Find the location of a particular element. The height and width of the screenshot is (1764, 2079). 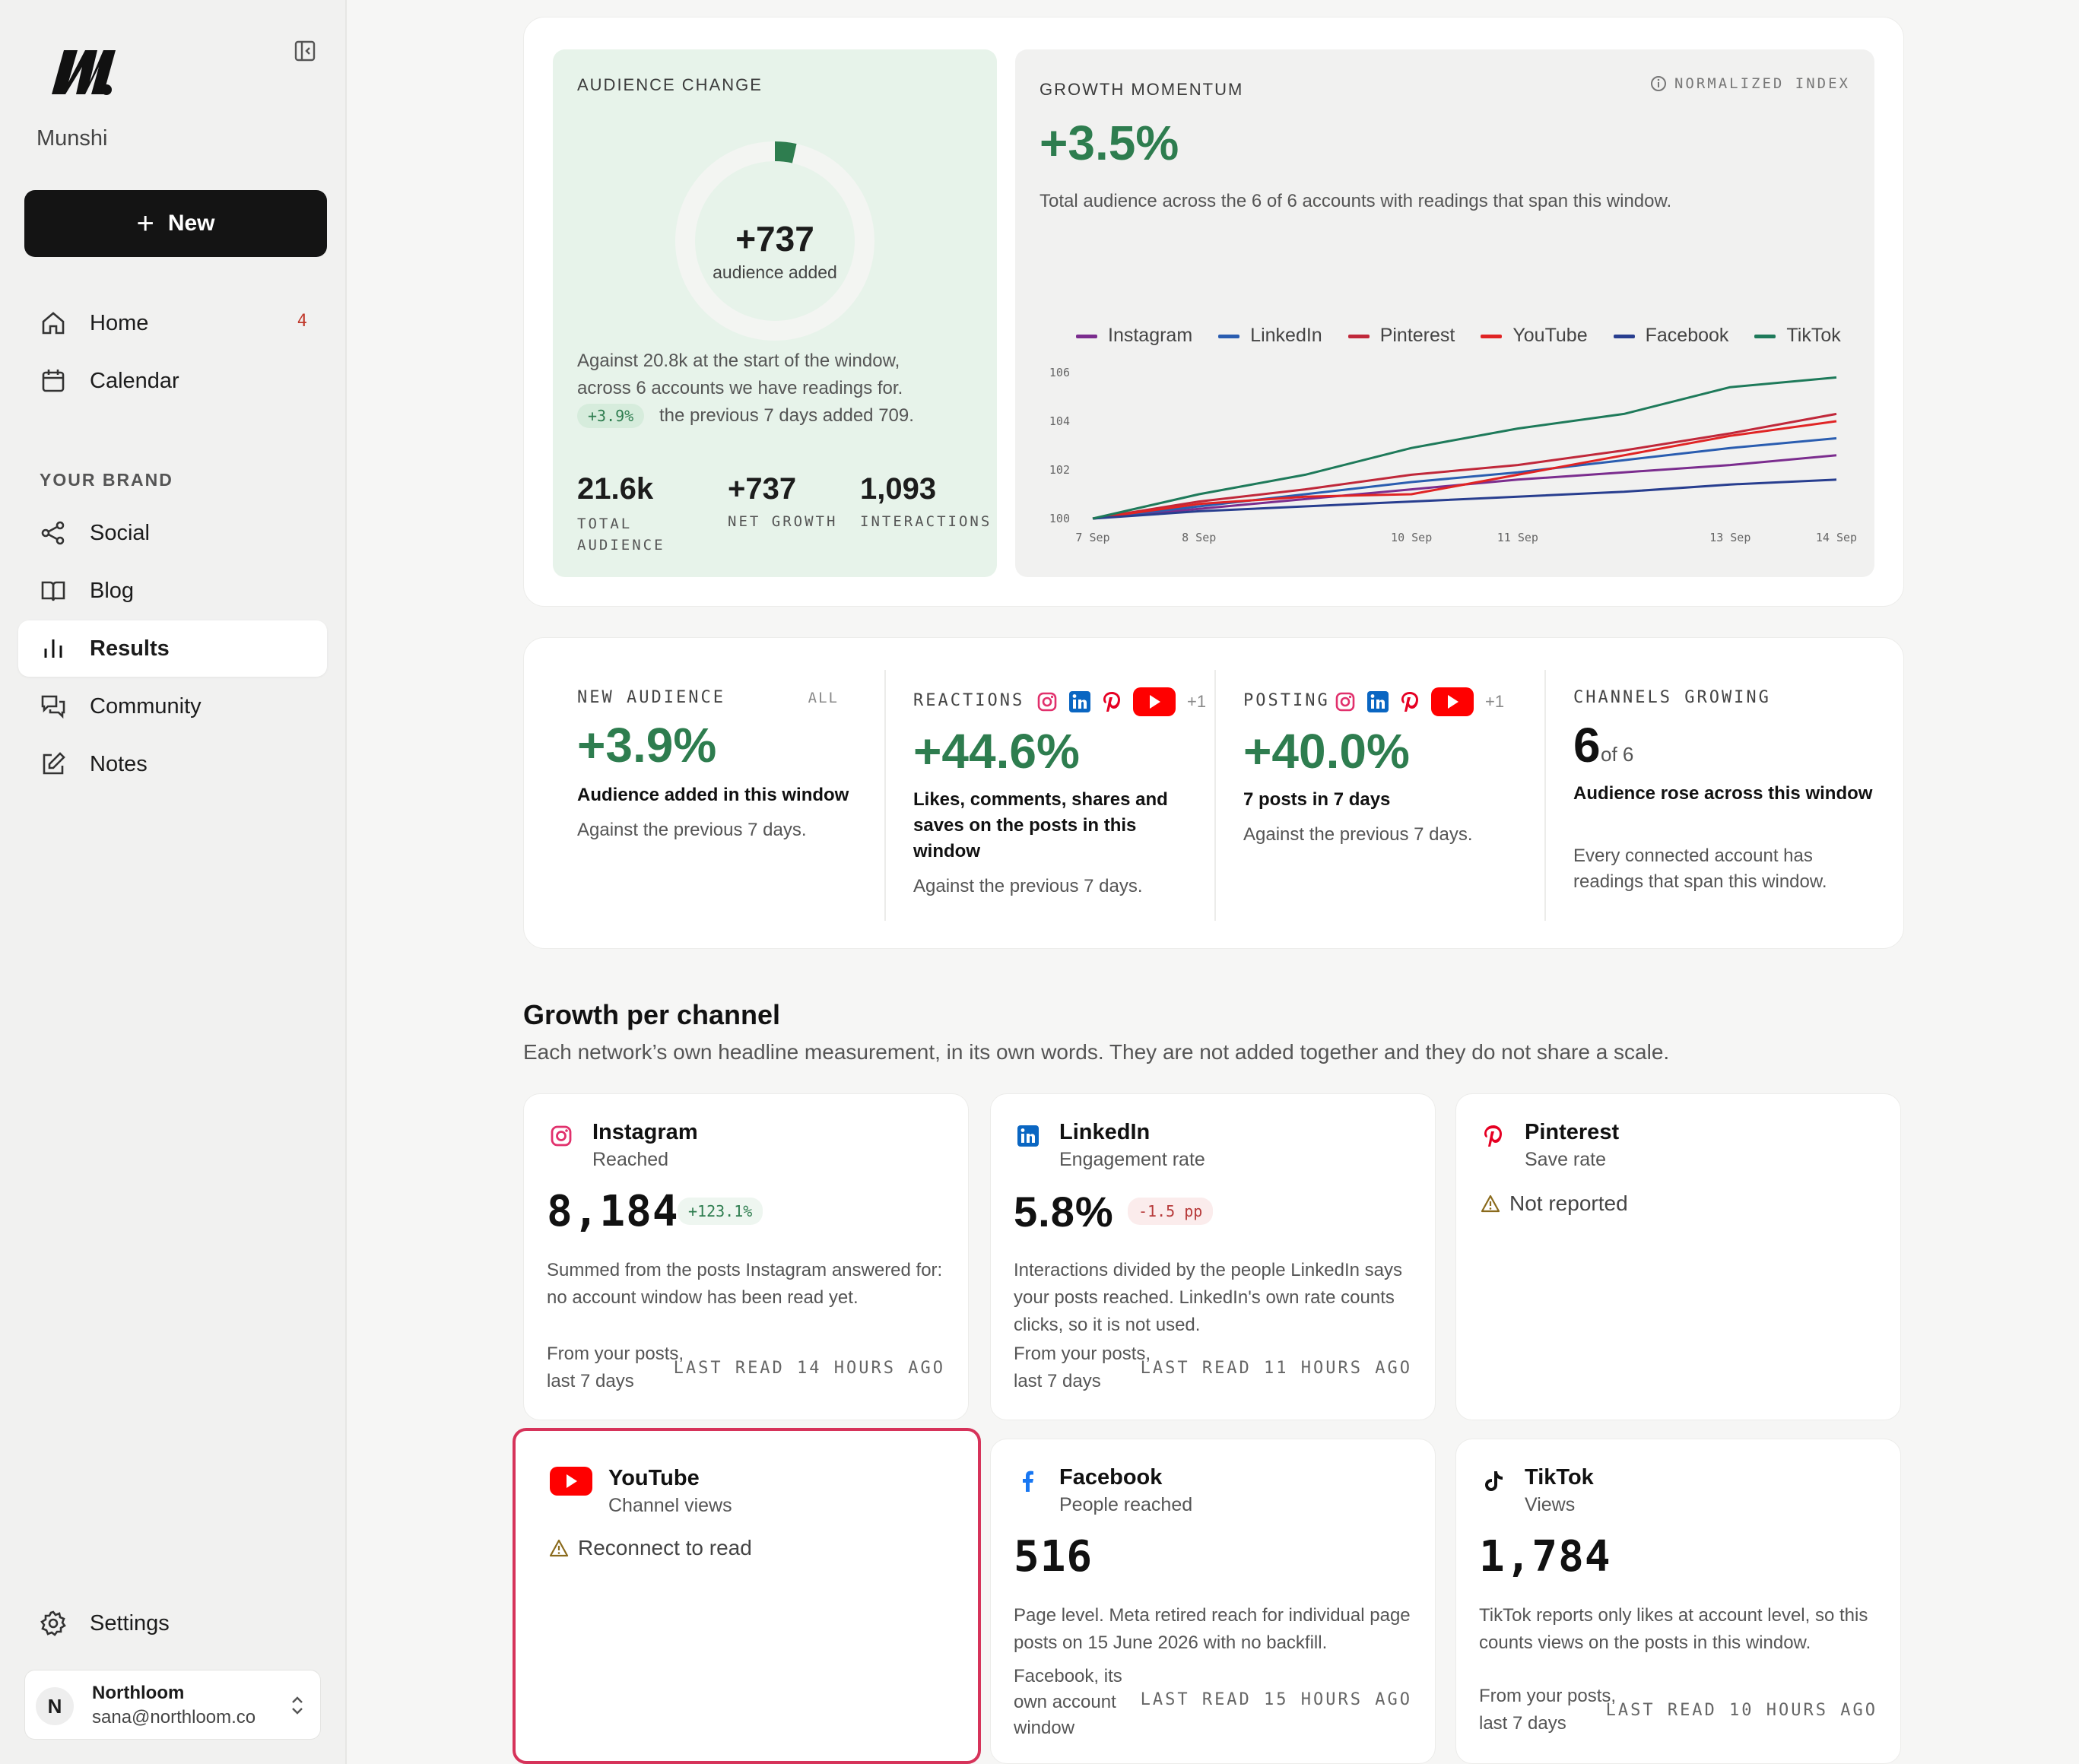

chat-icon is located at coordinates (53, 707).